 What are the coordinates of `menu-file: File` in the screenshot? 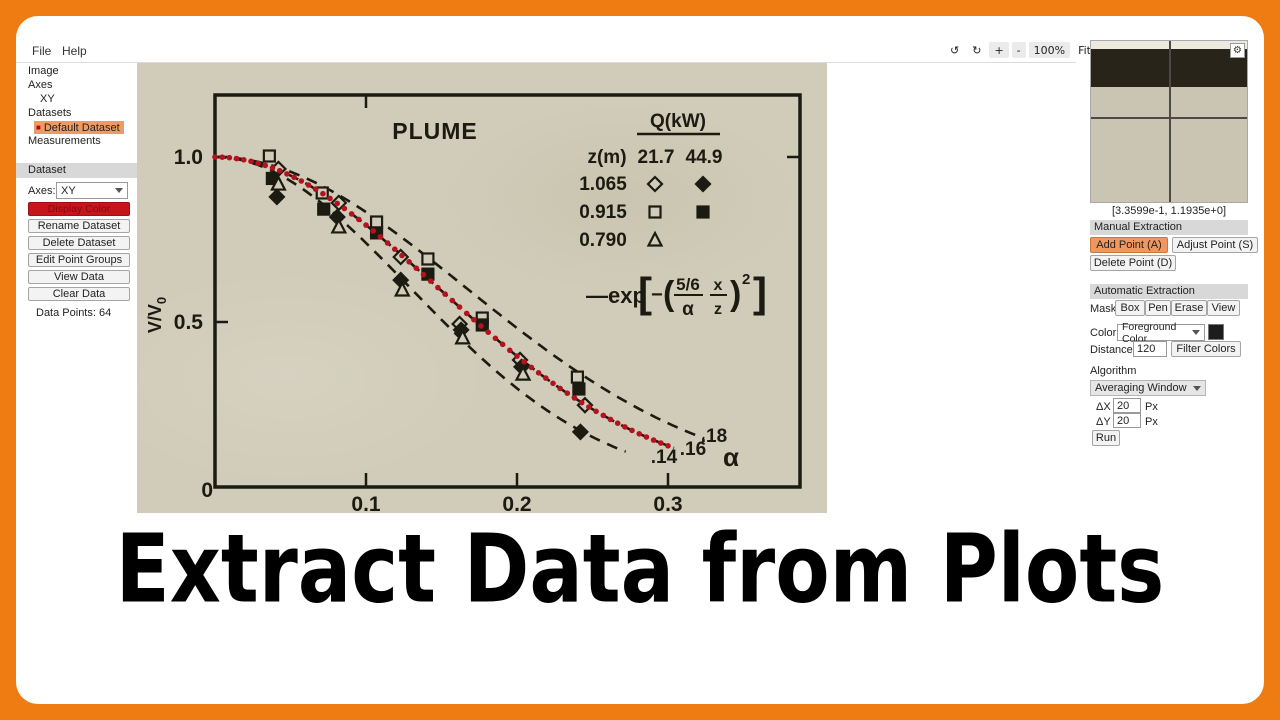 It's located at (42, 51).